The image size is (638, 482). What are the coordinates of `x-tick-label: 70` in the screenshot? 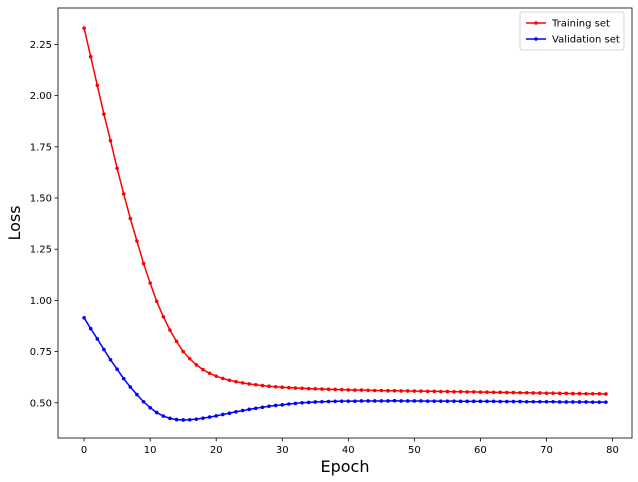 It's located at (546, 450).